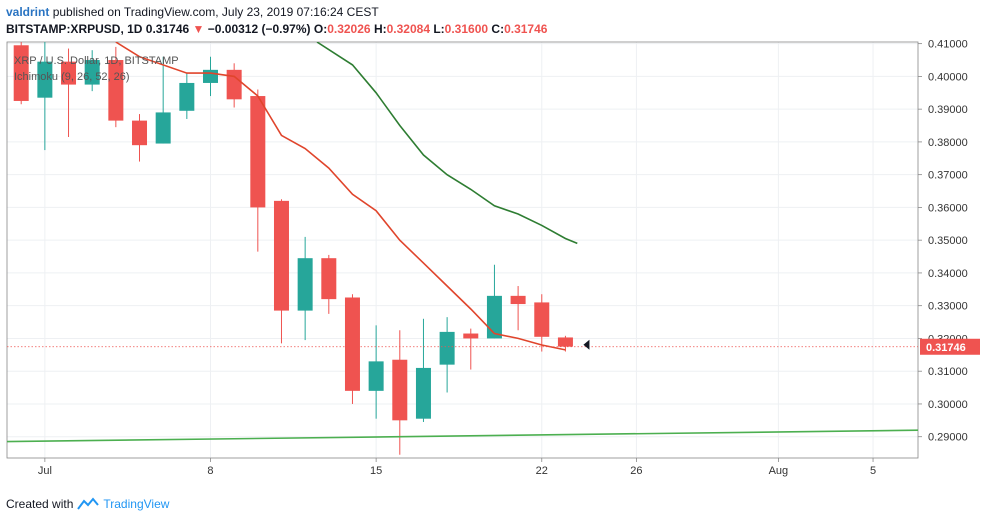 The width and height of the screenshot is (987, 523). Describe the element at coordinates (526, 29) in the screenshot. I see `close-value: 0.31746` at that location.